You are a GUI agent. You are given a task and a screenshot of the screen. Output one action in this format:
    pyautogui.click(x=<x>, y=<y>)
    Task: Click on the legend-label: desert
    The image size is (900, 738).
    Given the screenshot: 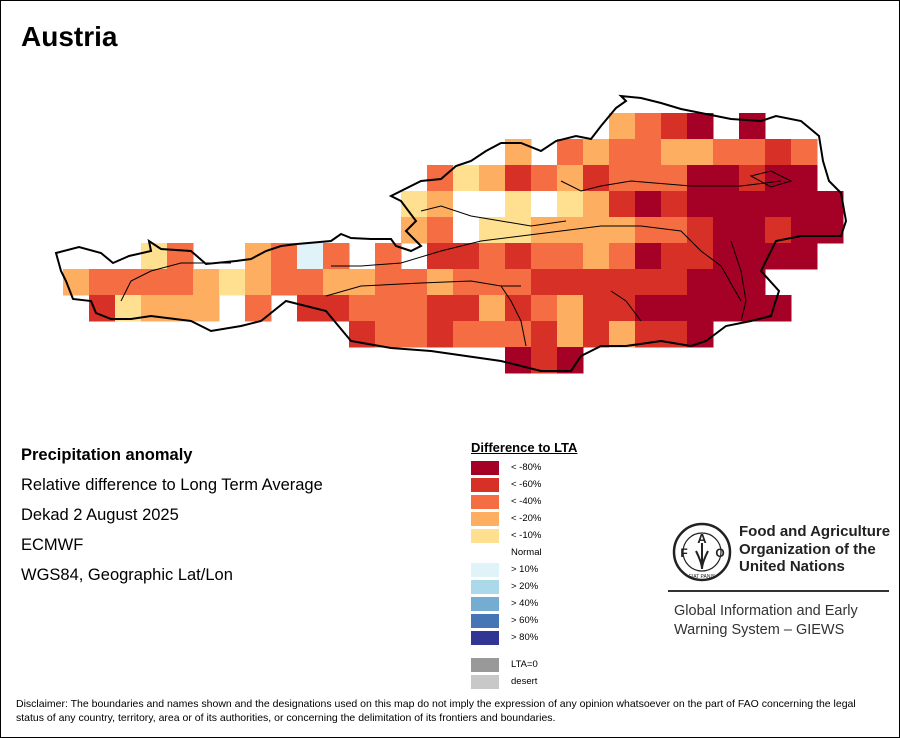 What is the action you would take?
    pyautogui.click(x=524, y=681)
    